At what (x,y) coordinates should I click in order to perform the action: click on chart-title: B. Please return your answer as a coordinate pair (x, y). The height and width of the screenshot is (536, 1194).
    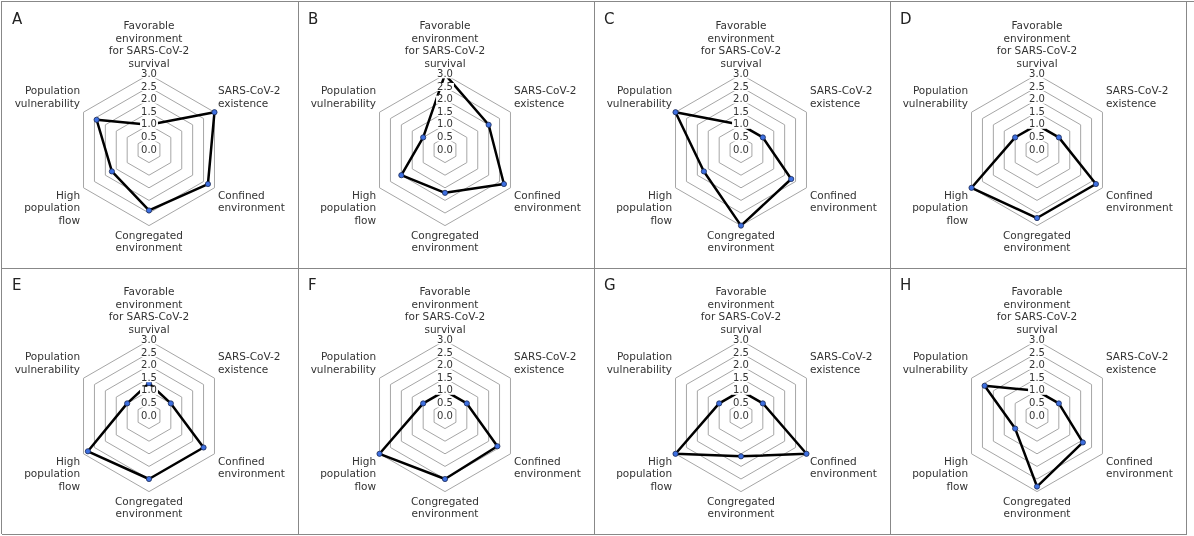
    Looking at the image, I should click on (313, 19).